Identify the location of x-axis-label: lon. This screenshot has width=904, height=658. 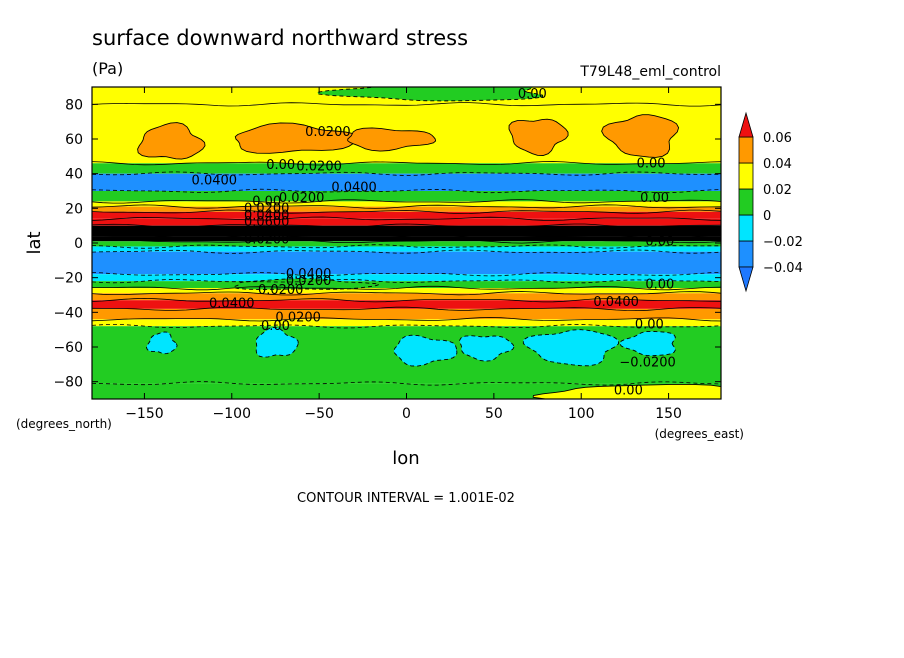
(405, 458).